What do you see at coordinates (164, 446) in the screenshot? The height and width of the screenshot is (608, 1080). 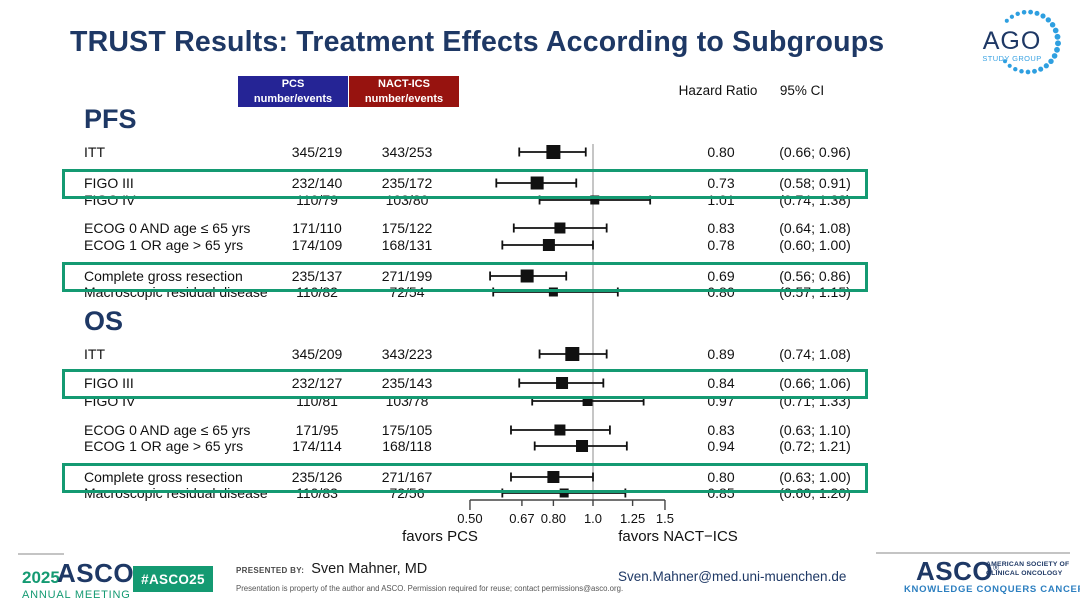 I see `row-label: ECOG 1 OR age > 65 yrs` at bounding box center [164, 446].